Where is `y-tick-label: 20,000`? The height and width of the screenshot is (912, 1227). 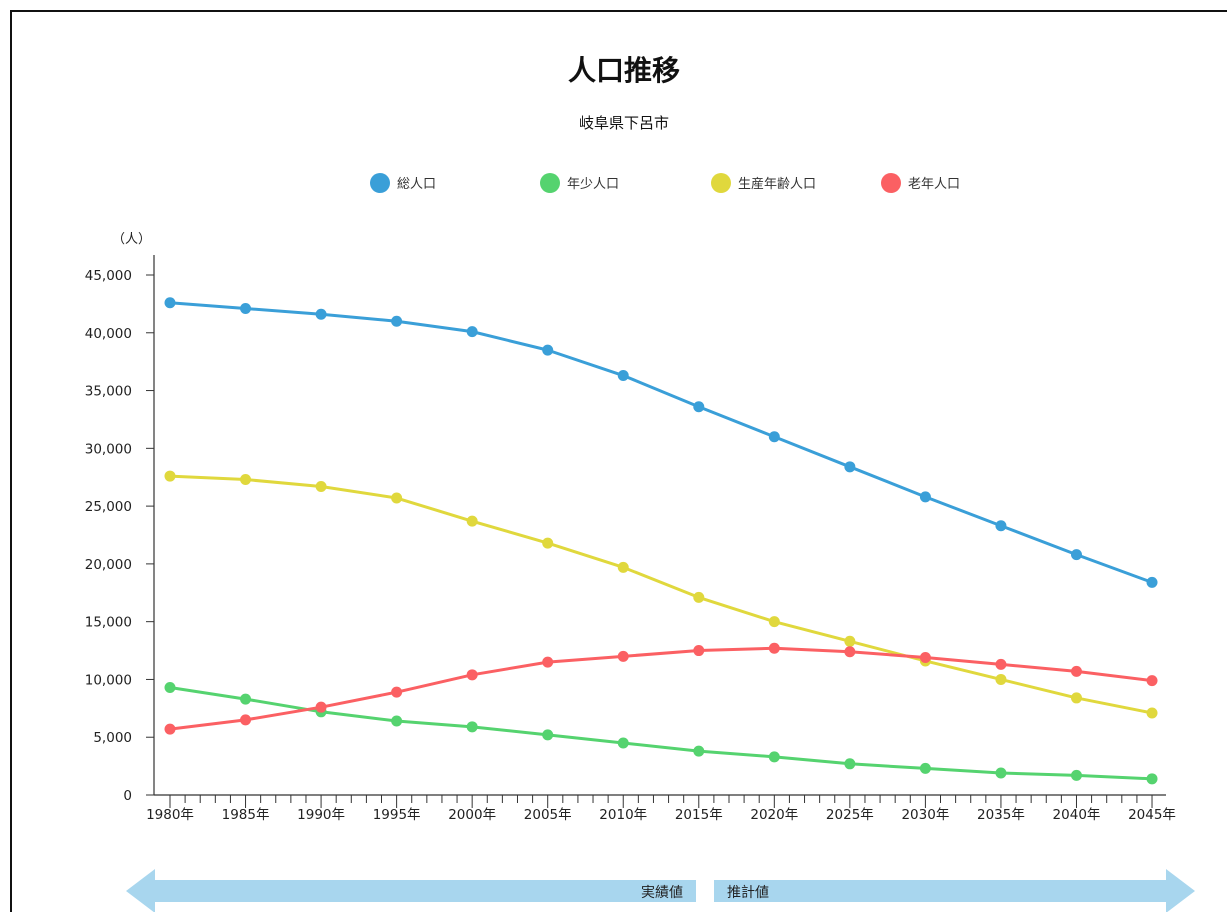
y-tick-label: 20,000 is located at coordinates (108, 565).